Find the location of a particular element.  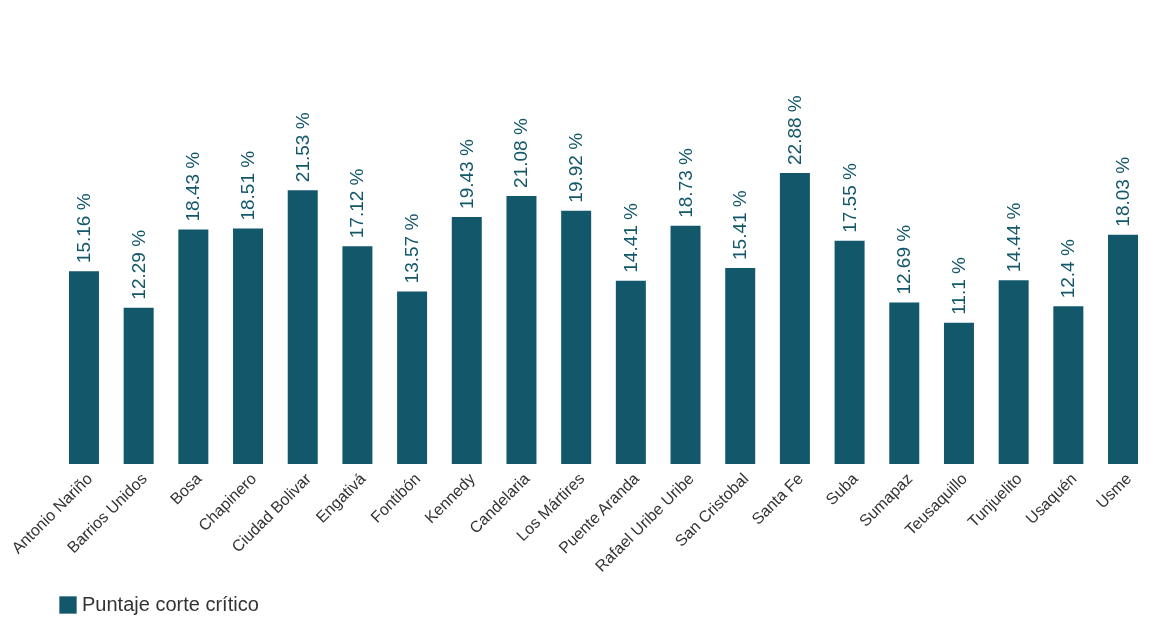

data-label: 14.44 % is located at coordinates (1013, 237).